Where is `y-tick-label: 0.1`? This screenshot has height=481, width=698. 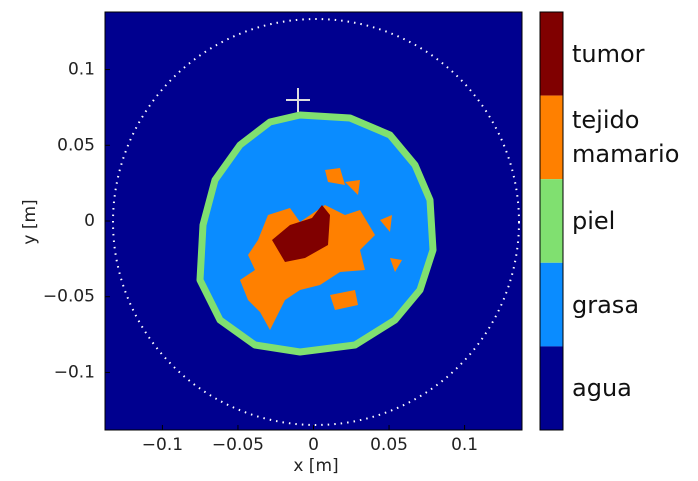 y-tick-label: 0.1 is located at coordinates (81, 70).